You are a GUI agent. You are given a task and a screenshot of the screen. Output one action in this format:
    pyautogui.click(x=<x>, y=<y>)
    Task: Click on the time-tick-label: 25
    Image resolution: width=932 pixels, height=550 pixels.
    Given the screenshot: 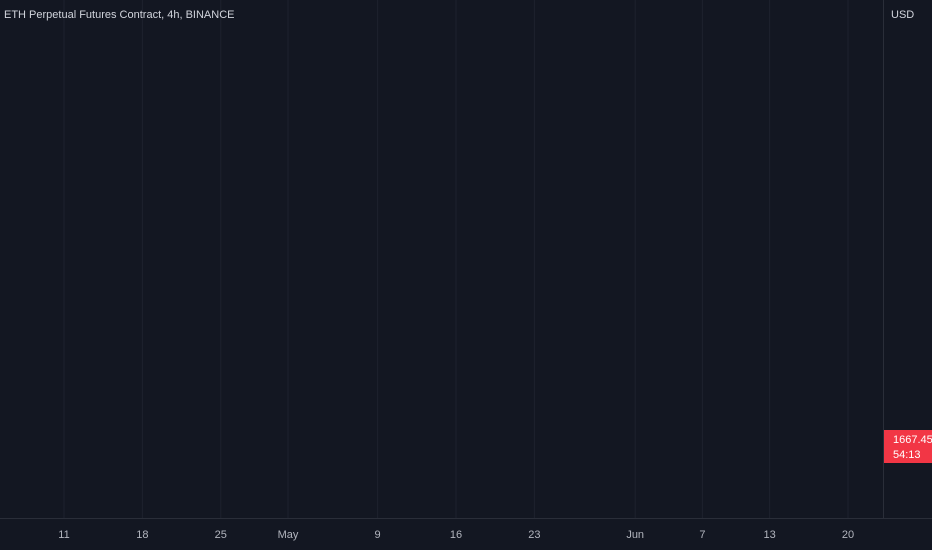 What is the action you would take?
    pyautogui.click(x=221, y=535)
    